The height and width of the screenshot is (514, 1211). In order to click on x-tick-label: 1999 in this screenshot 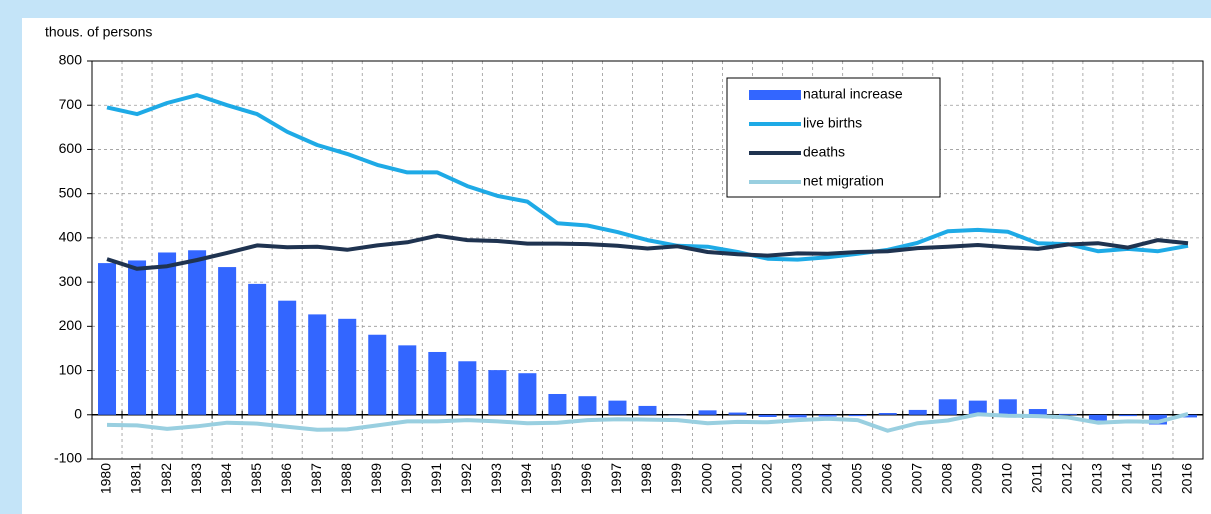, I will do `click(676, 478)`.